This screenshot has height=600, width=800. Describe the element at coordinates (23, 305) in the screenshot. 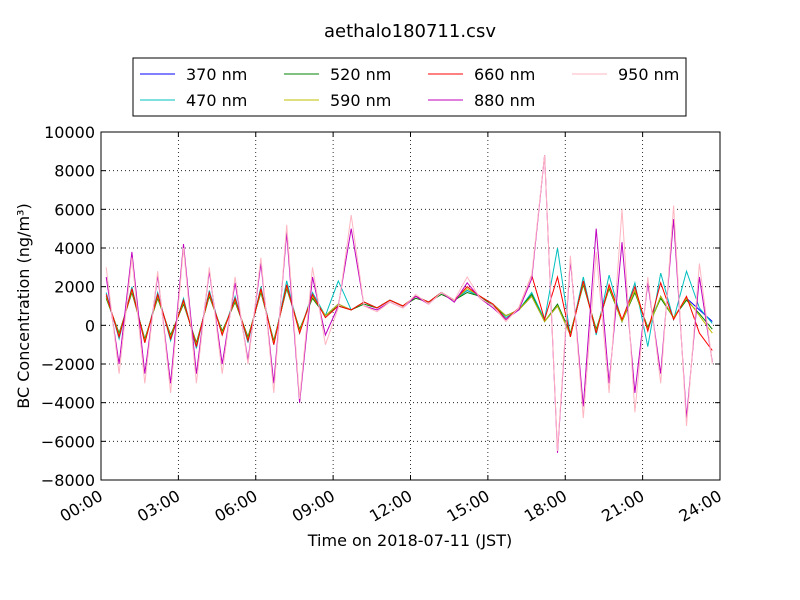

I see `y-axis-label: BC Concentration (ng/m³)` at that location.